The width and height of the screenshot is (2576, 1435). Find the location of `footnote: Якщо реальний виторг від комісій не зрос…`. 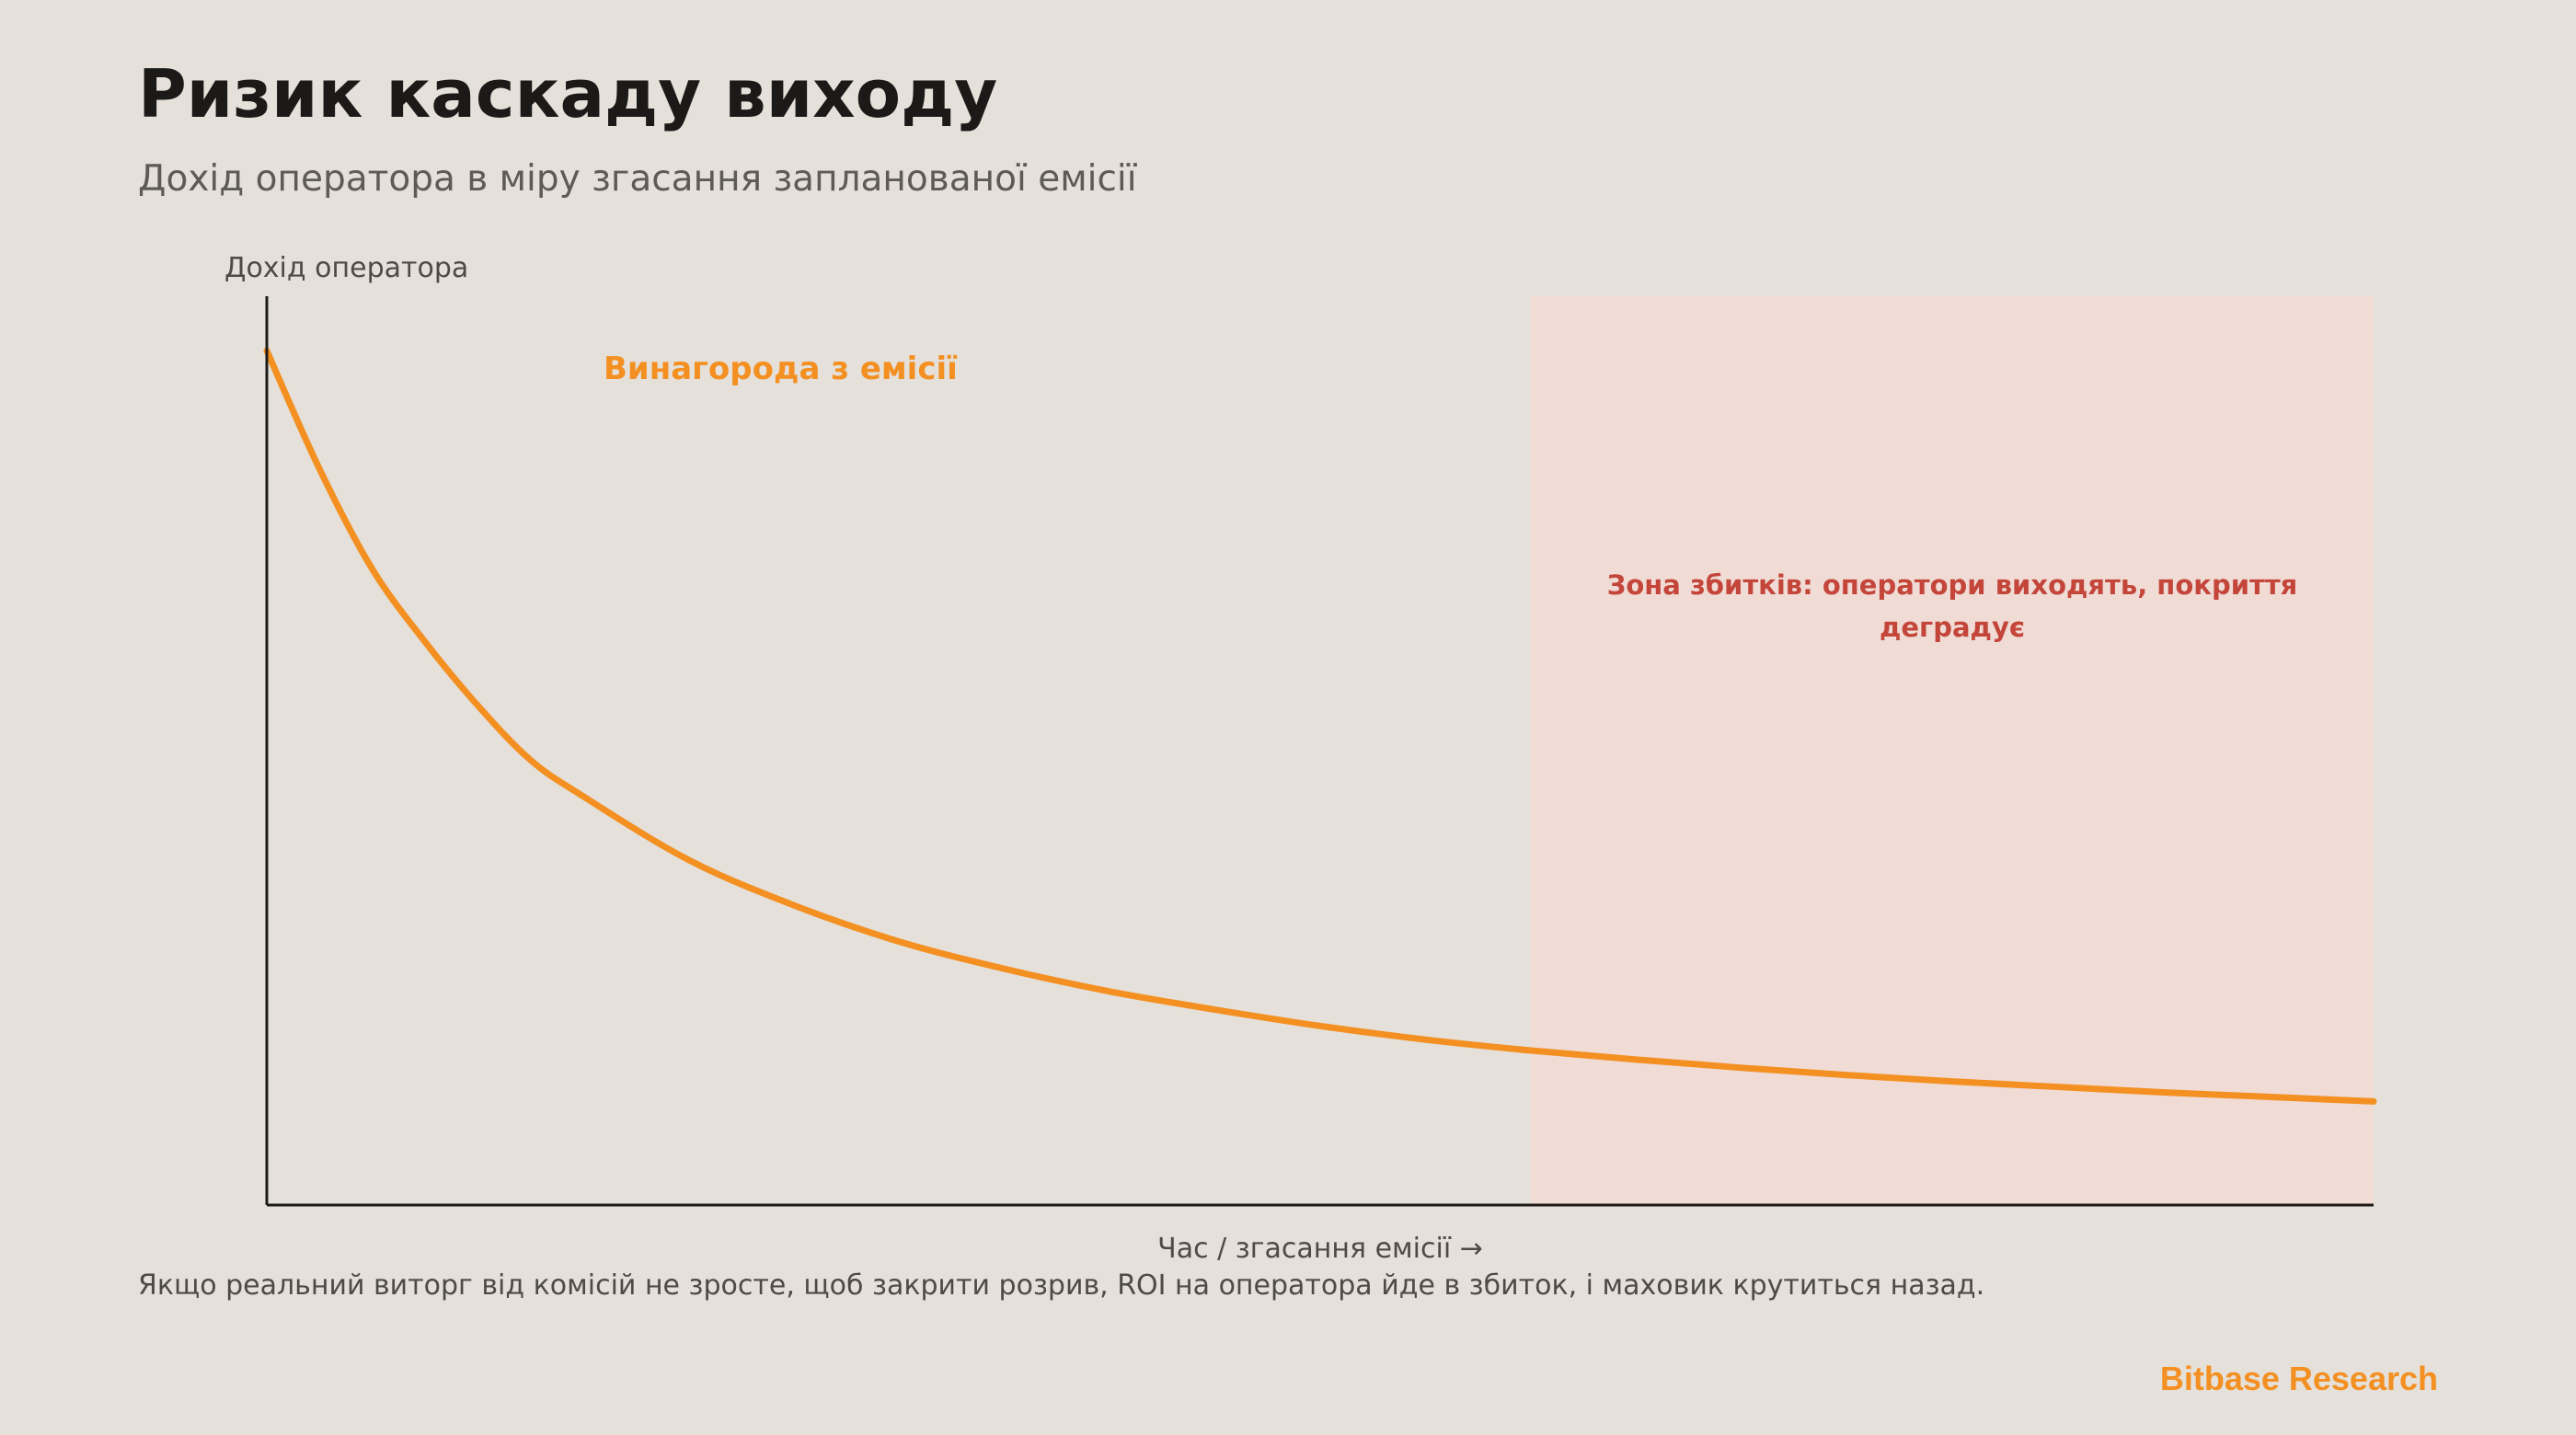

footnote: Якщо реальний виторг від комісій не зрос… is located at coordinates (1061, 1285).